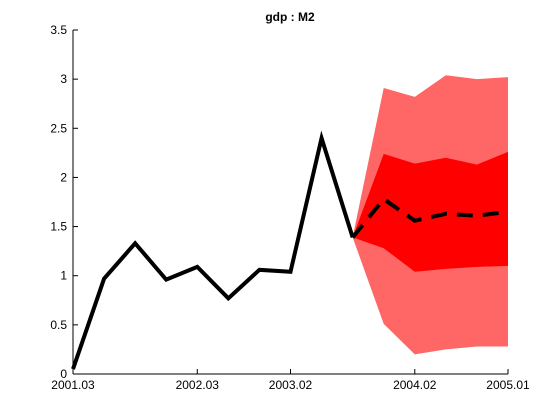 This screenshot has height=420, width=560. I want to click on y-tick-label: 3, so click(63, 79).